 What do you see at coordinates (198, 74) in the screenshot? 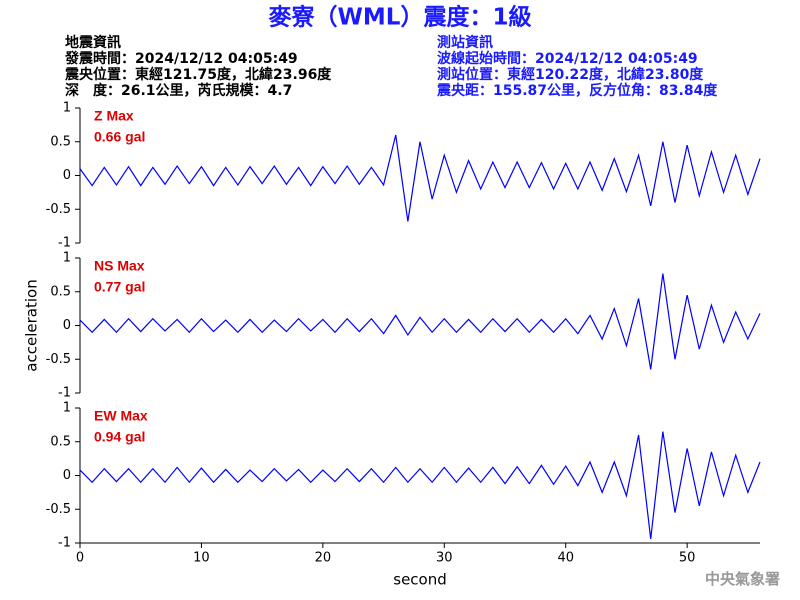
I see `info-line: 震央位置：東經121.75度，北緯23.96度` at bounding box center [198, 74].